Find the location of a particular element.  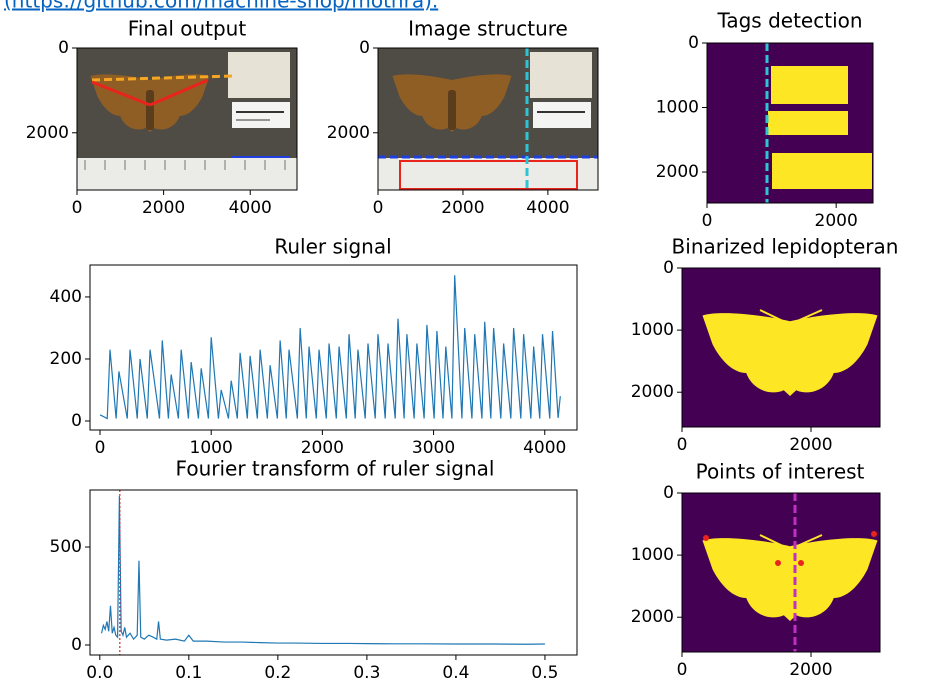

y-tick-label: 200 is located at coordinates (66, 359).